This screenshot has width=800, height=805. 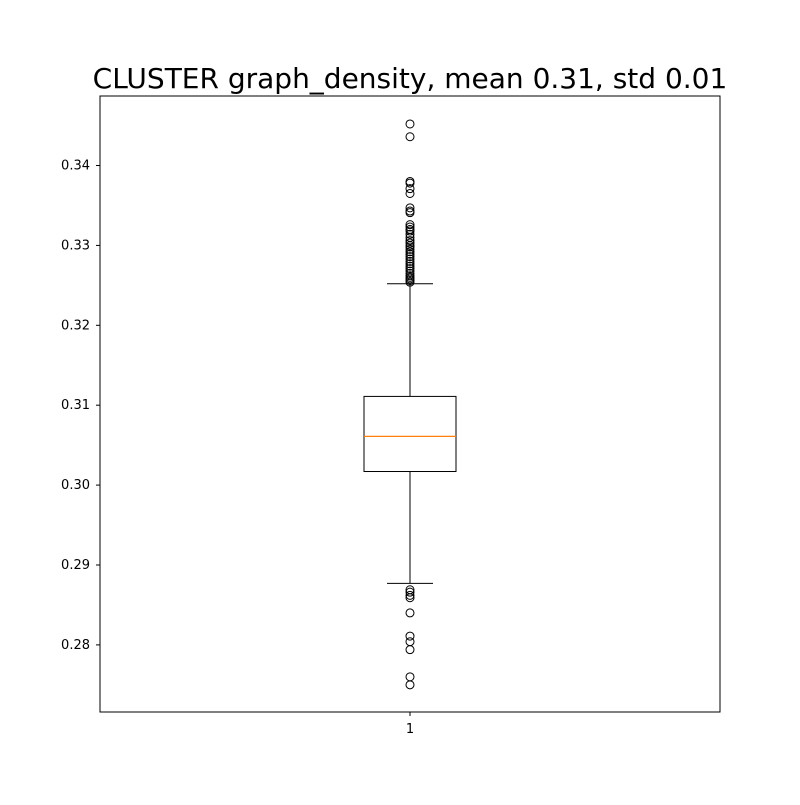 I want to click on y-tick-label: 0.31, so click(x=75, y=405).